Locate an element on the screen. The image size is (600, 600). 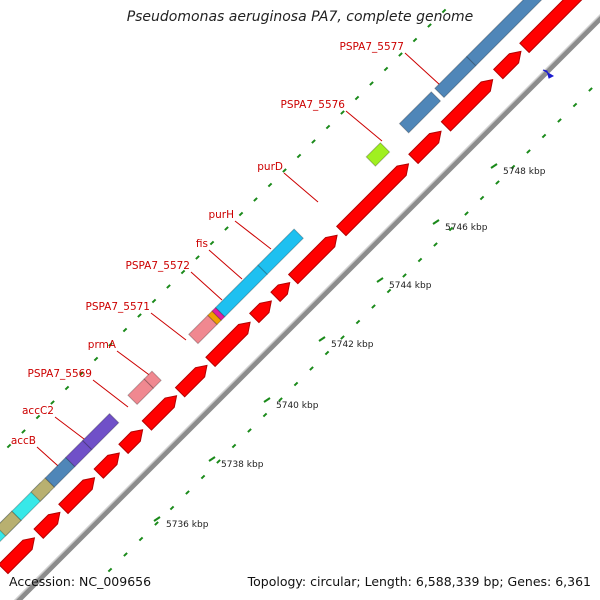
kbp-label: 5740 kbp is located at coordinates (297, 406).